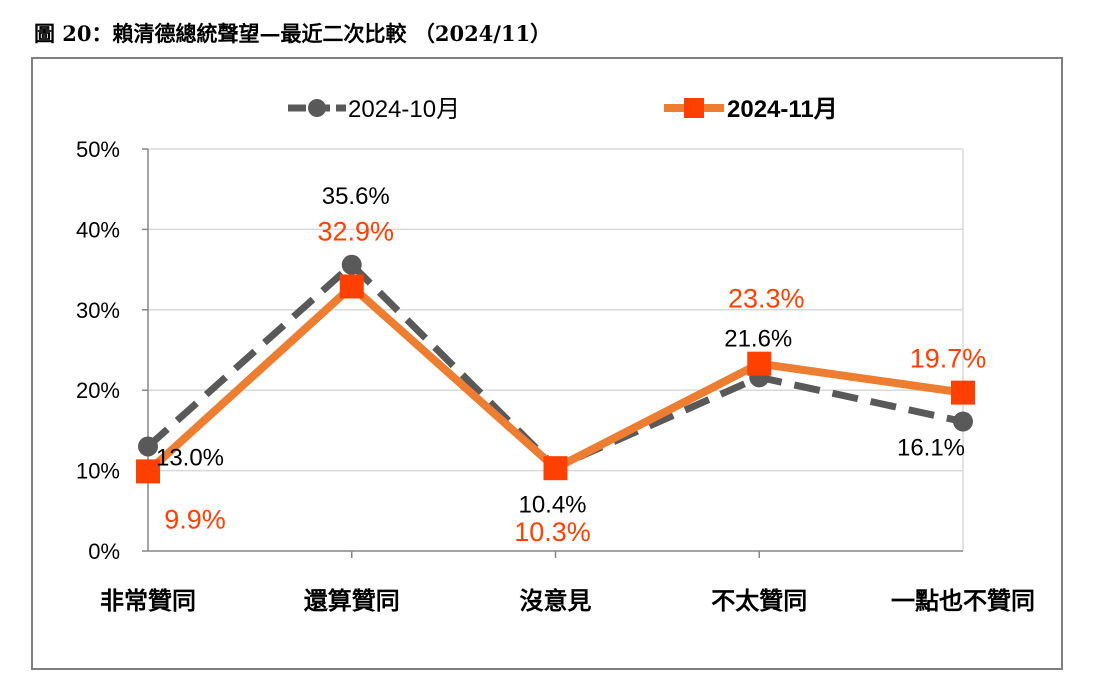  Describe the element at coordinates (195, 519) in the screenshot. I see `data-label-2024-11: 9.9%` at that location.